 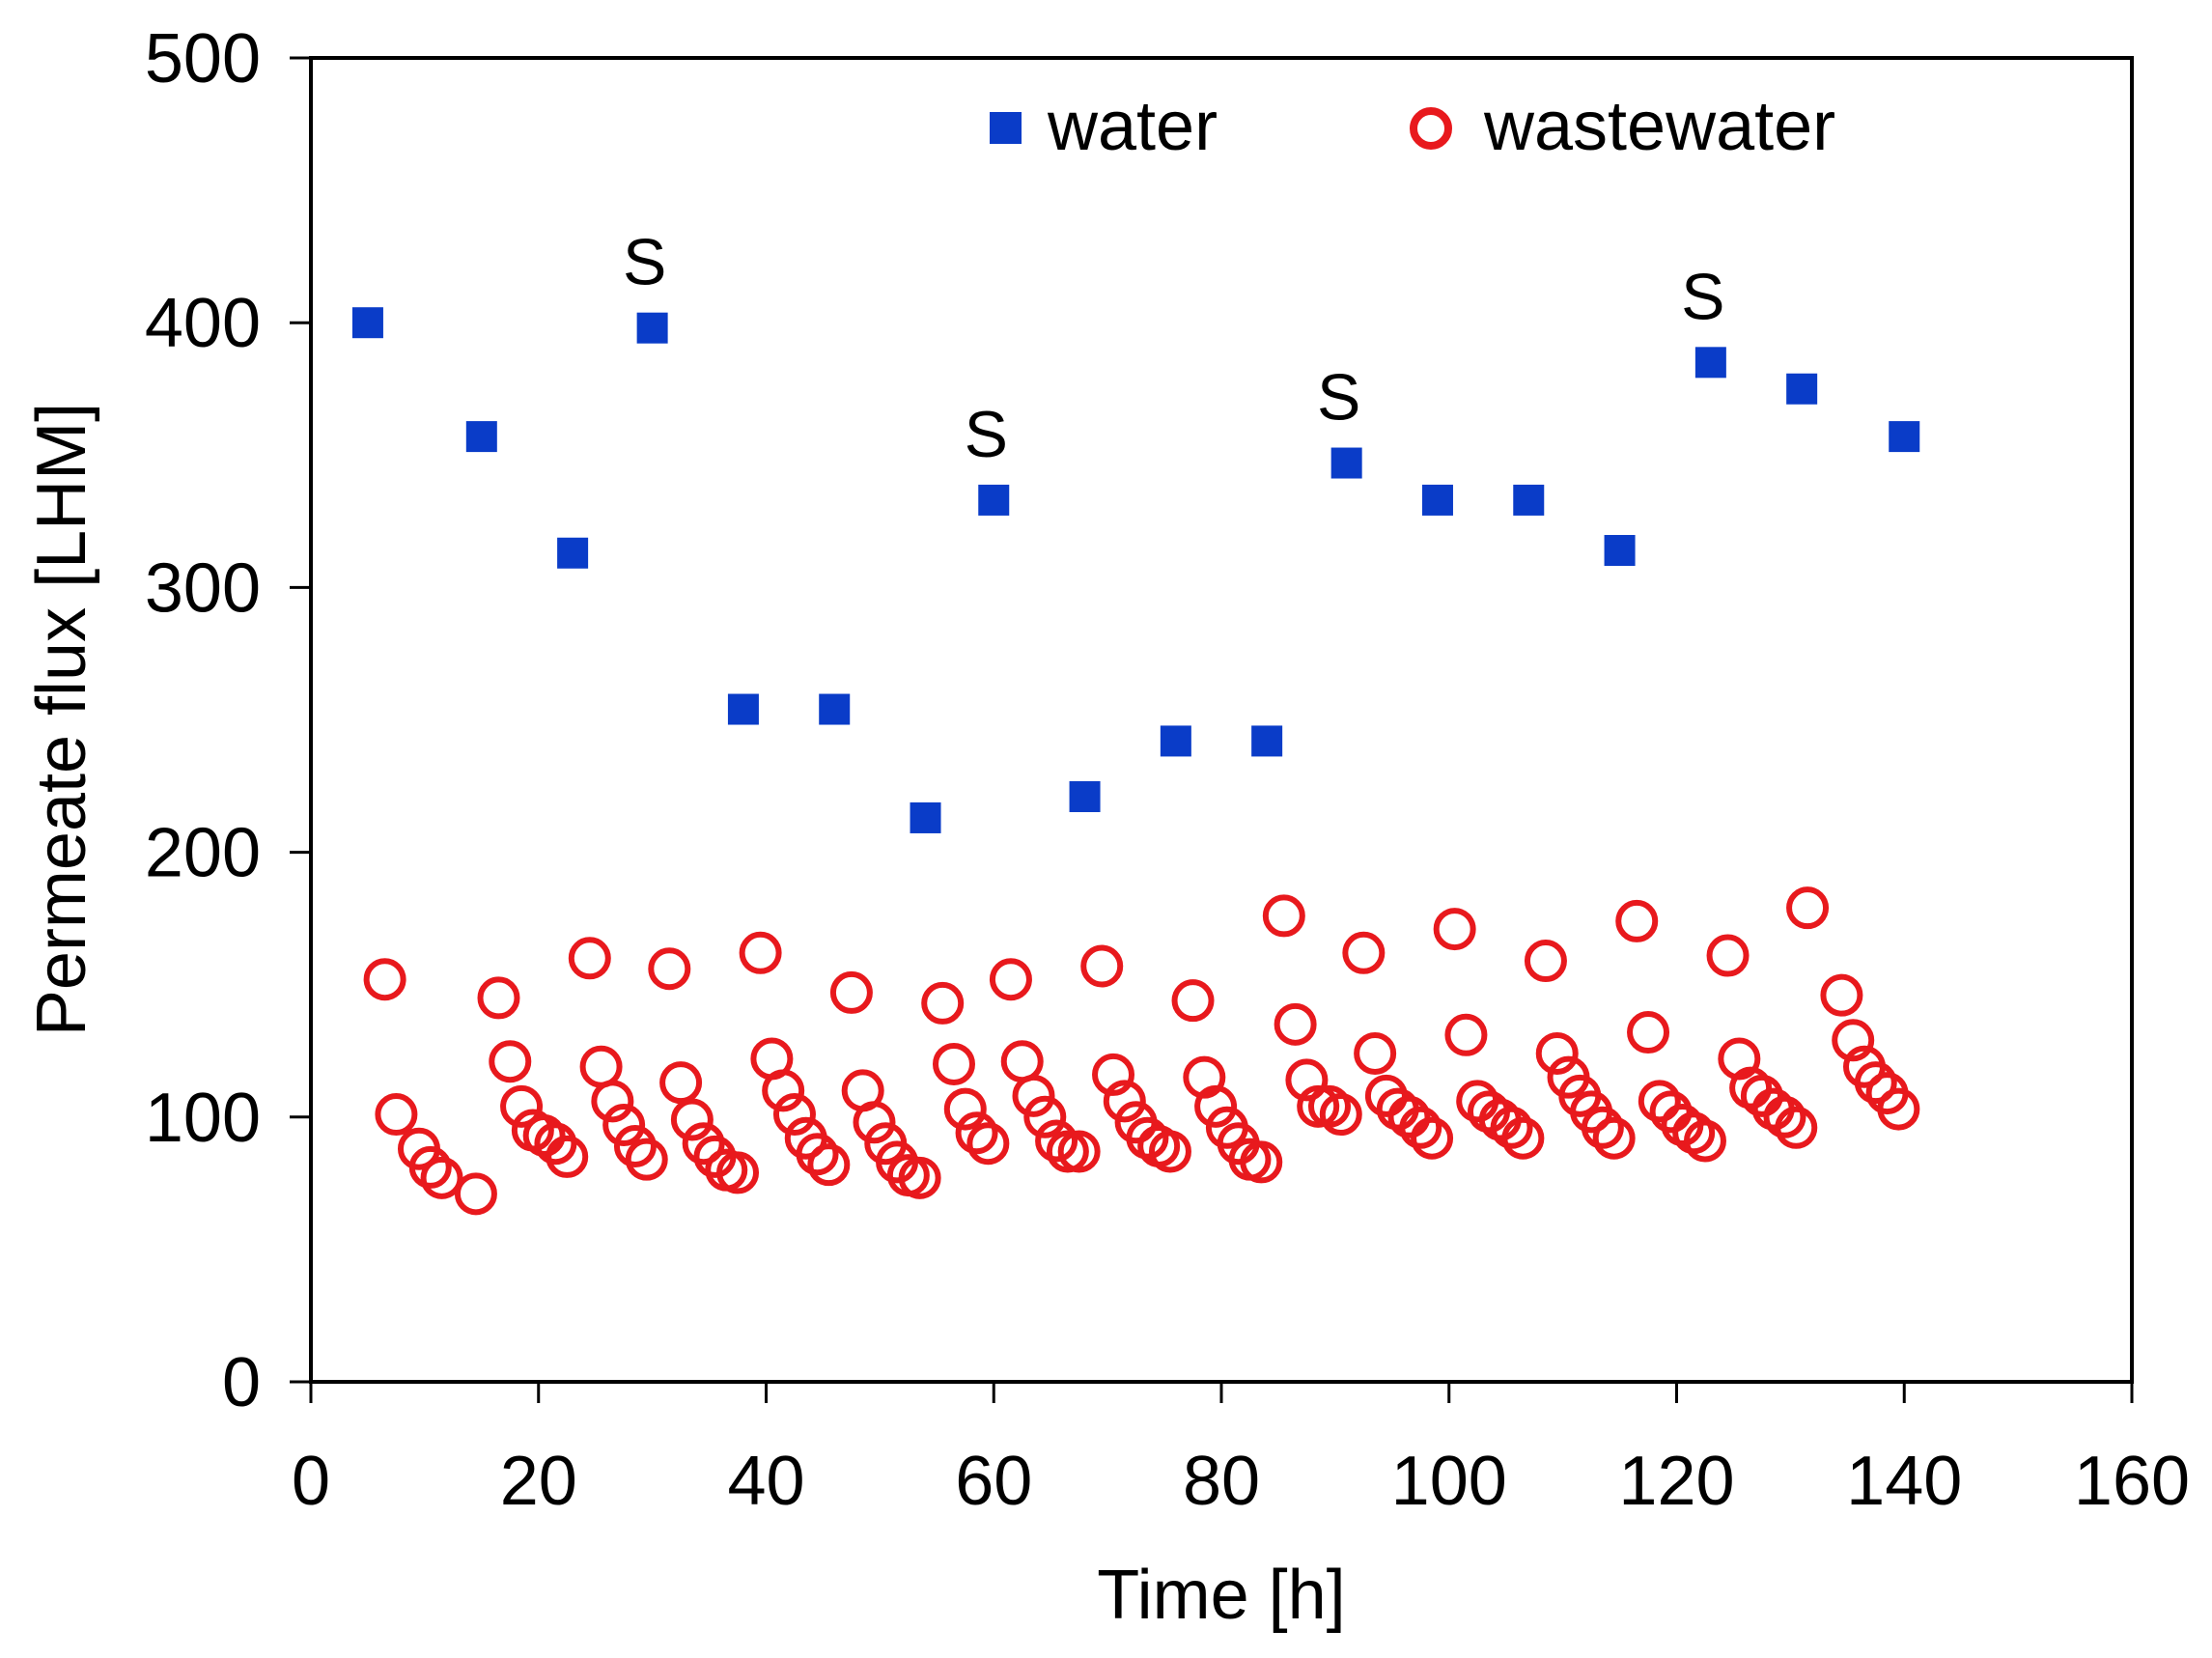 What do you see at coordinates (1659, 126) in the screenshot?
I see `legend-label-wastewater: wastewater` at bounding box center [1659, 126].